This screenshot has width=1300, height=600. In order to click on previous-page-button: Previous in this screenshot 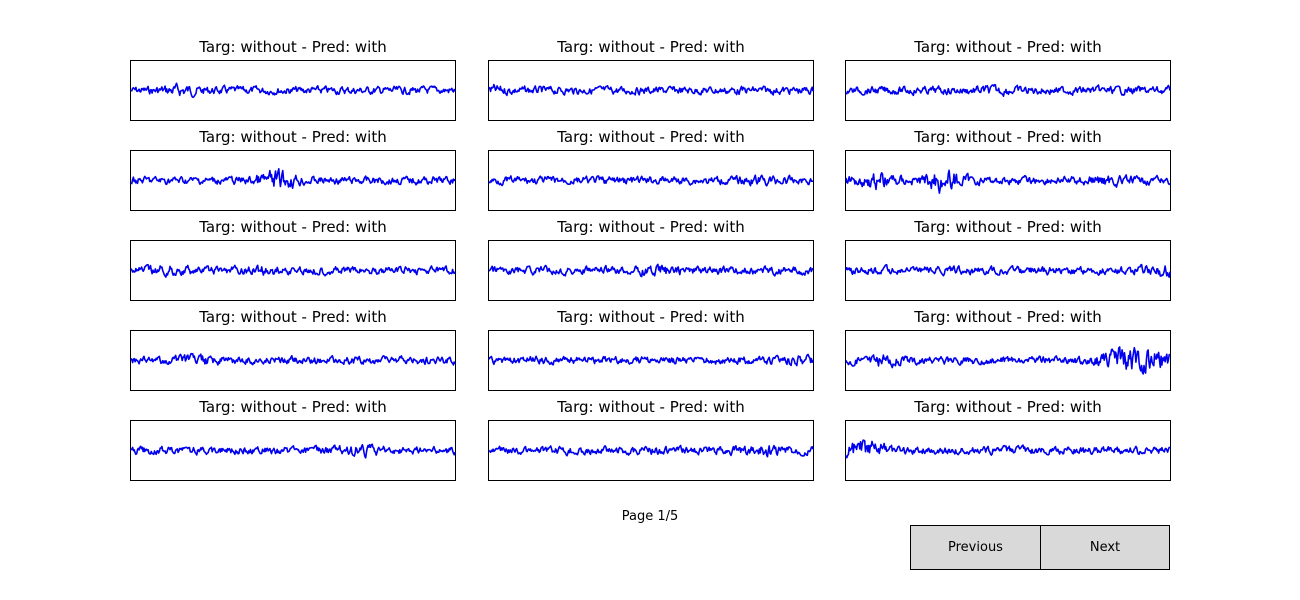, I will do `click(975, 547)`.